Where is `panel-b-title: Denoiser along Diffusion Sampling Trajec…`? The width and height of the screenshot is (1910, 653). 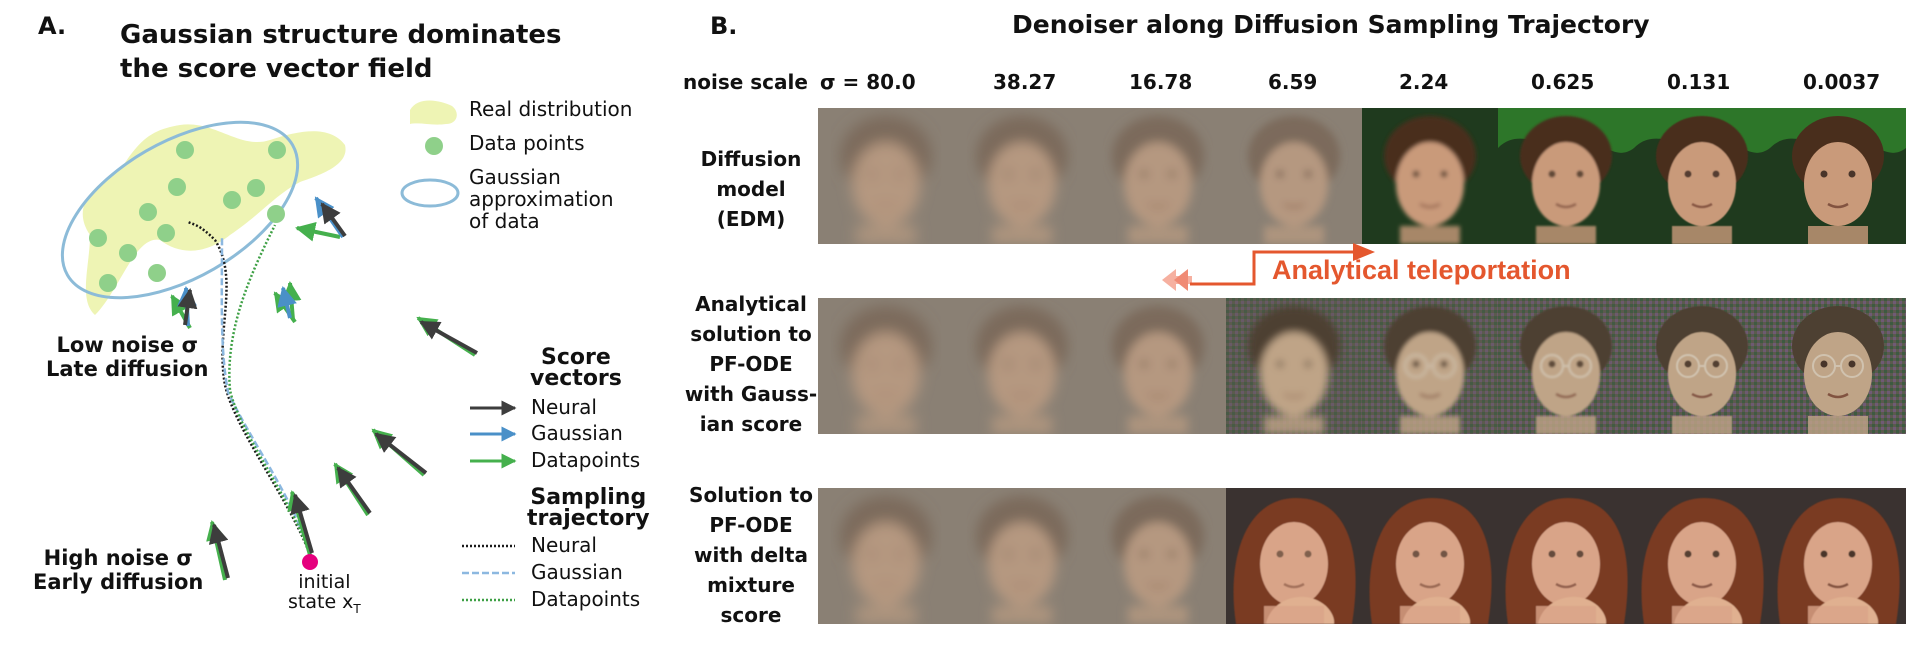 panel-b-title: Denoiser along Diffusion Sampling Trajec… is located at coordinates (1331, 24).